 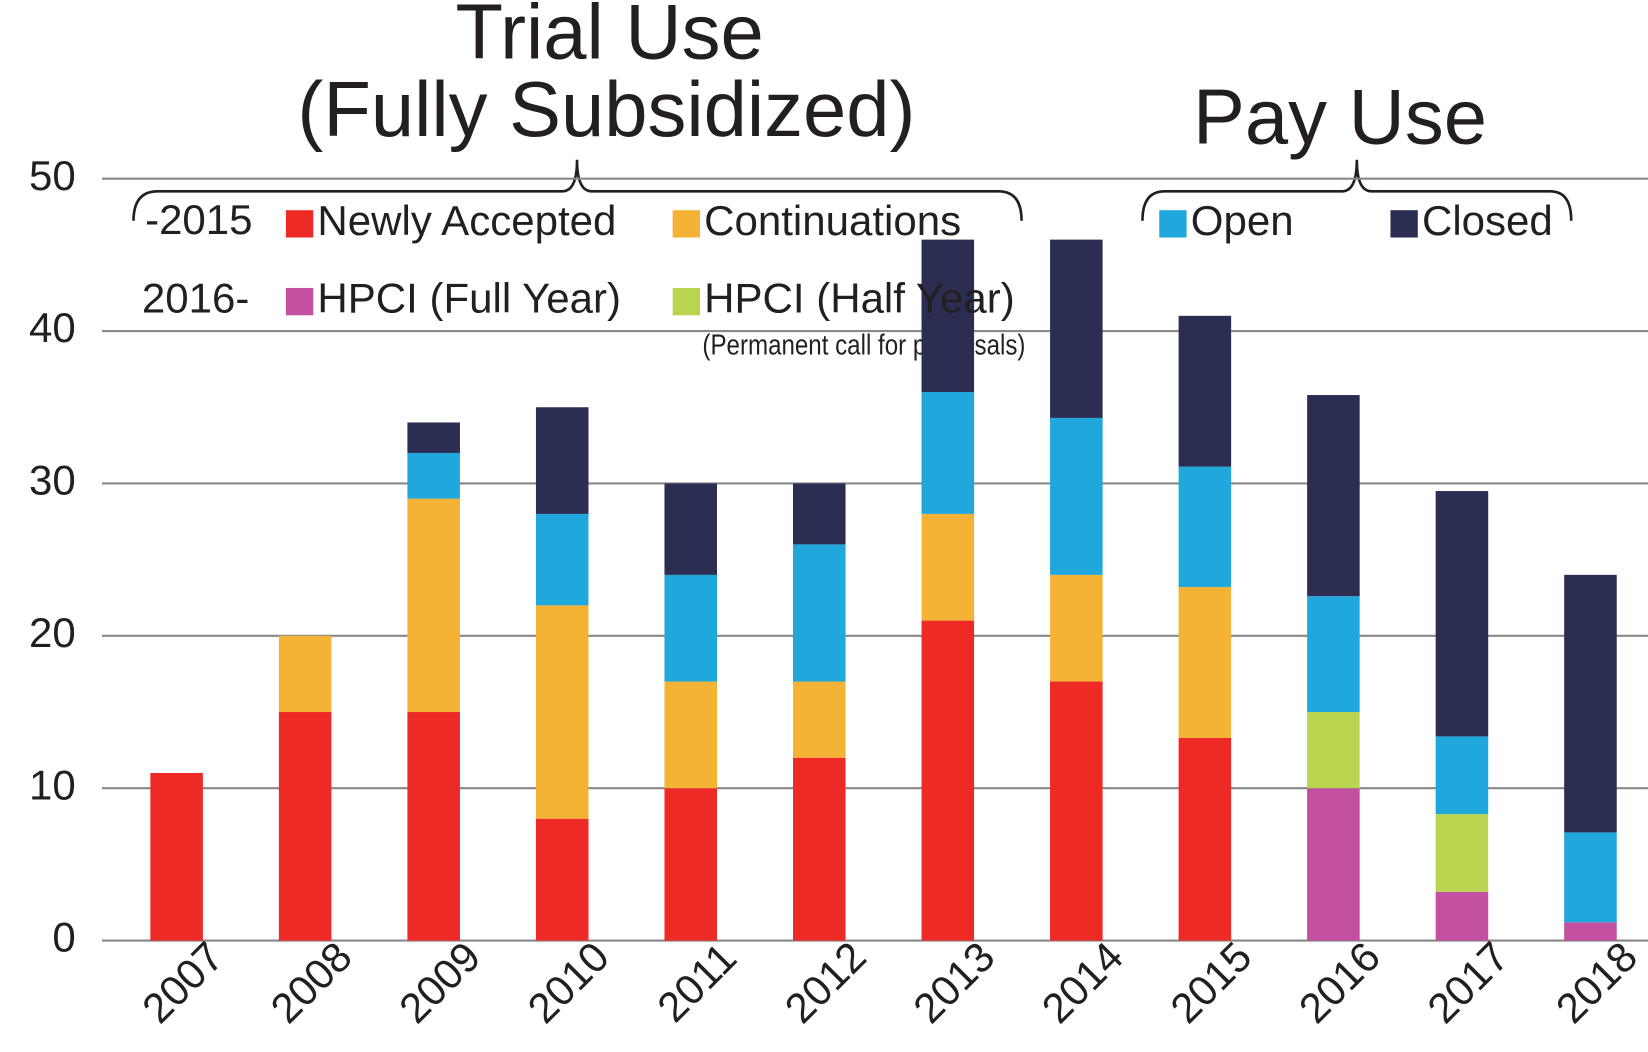 I want to click on legend-group-label: -2015, so click(x=198, y=219).